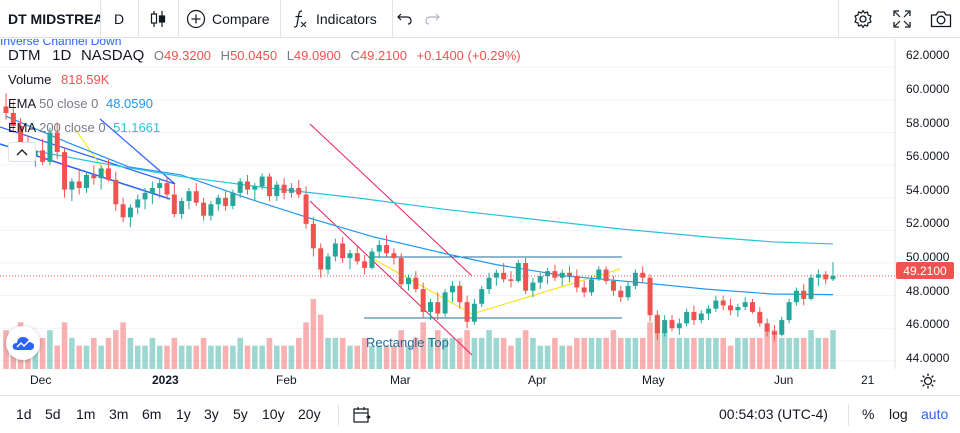 The image size is (960, 433). What do you see at coordinates (254, 55) in the screenshot?
I see `legend-high: 50.0450` at bounding box center [254, 55].